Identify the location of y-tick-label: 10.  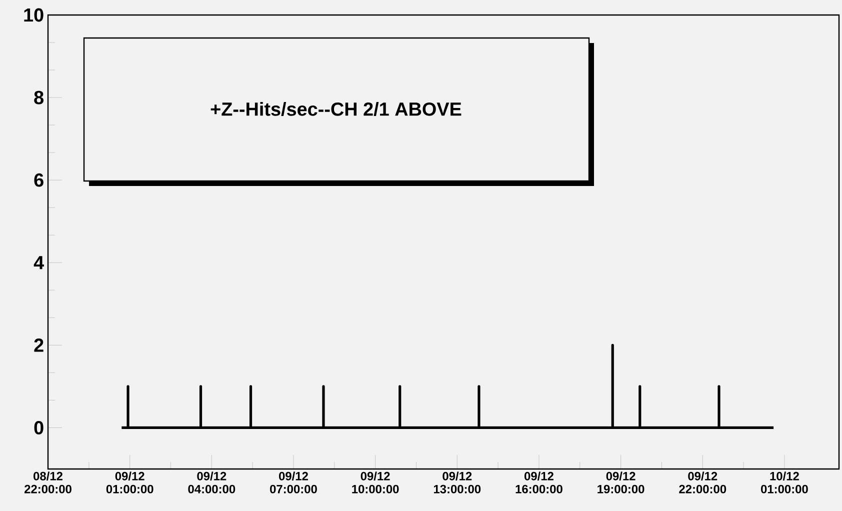
(34, 15).